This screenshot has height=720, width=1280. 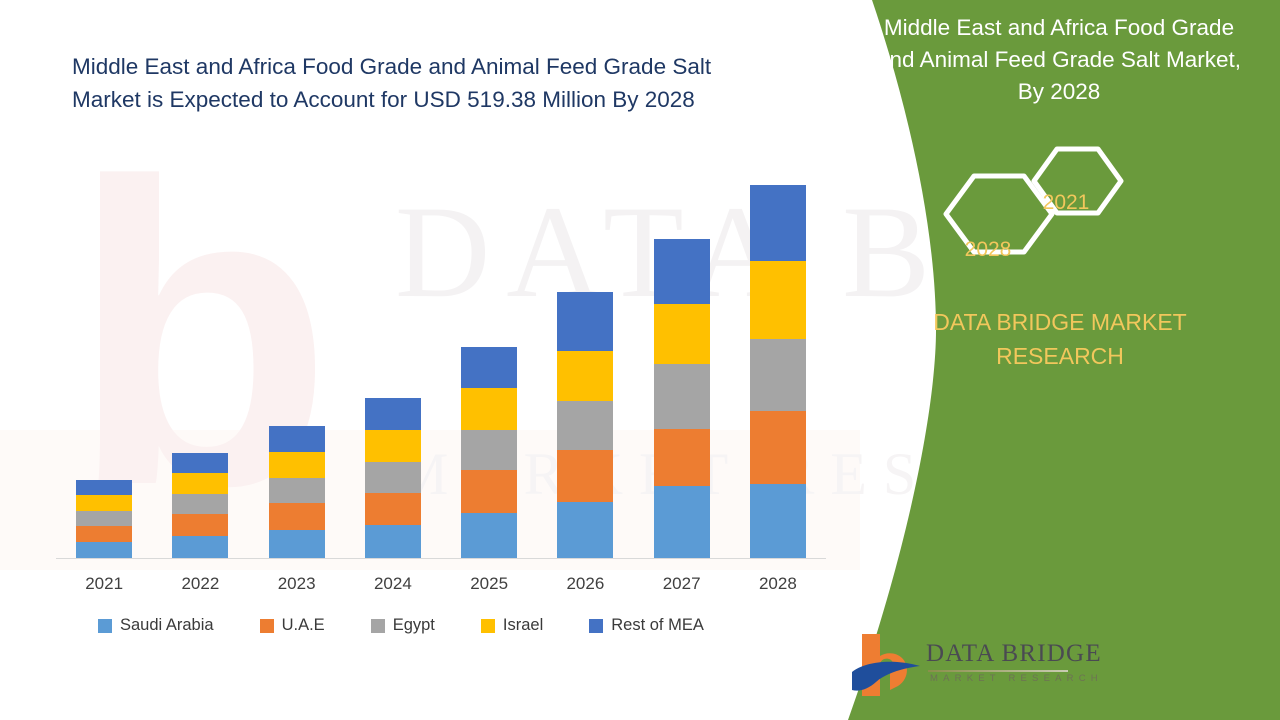 I want to click on hexagon-pair: 2021 2028, so click(x=1038, y=203).